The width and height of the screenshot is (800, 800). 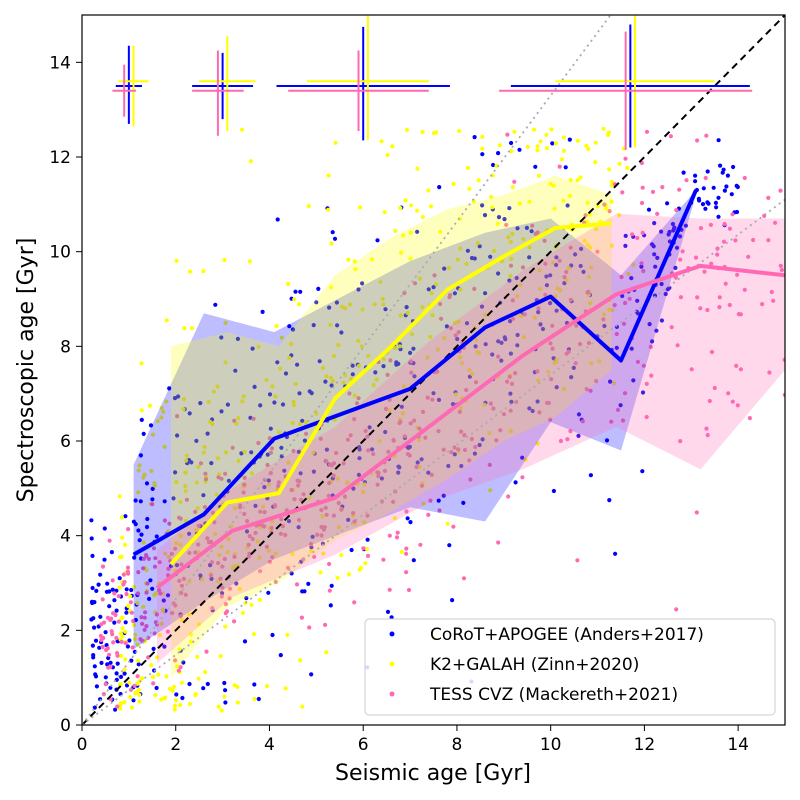 I want to click on legend-label: K2+GALAH (Zinn+2020), so click(x=534, y=665).